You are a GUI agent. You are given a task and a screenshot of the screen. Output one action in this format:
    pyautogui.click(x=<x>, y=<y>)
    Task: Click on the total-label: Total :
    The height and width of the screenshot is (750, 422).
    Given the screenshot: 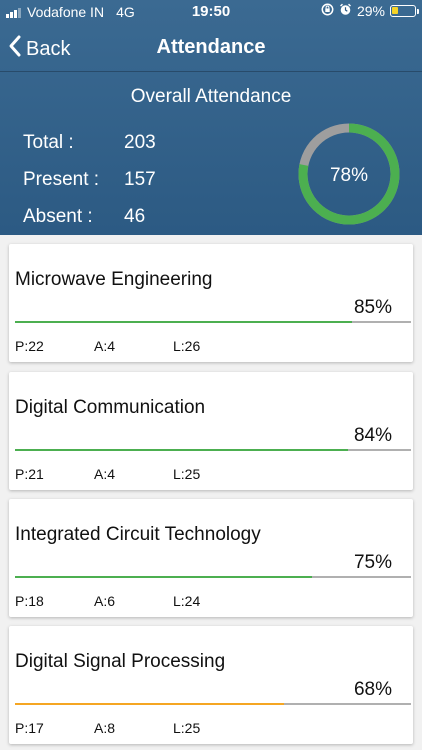 What is the action you would take?
    pyautogui.click(x=48, y=142)
    